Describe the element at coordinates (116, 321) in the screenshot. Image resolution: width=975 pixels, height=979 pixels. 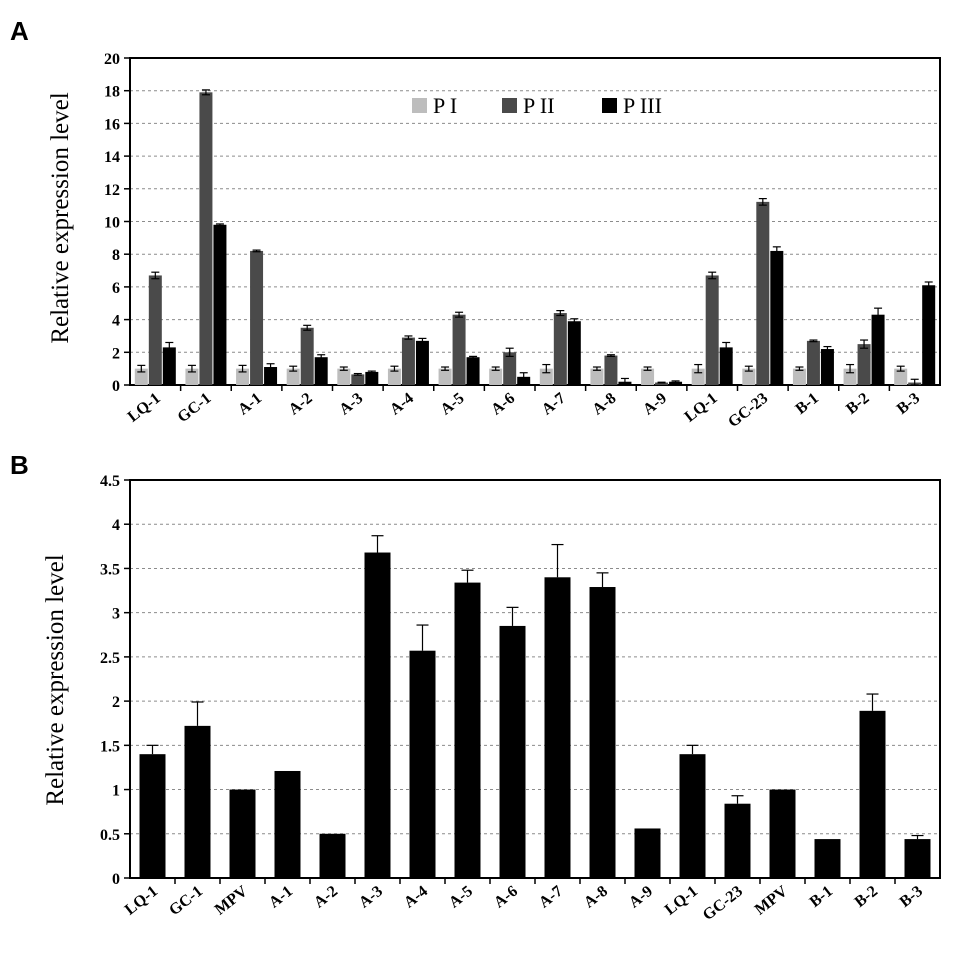
I see `chart-a-y-tick-label: 4` at that location.